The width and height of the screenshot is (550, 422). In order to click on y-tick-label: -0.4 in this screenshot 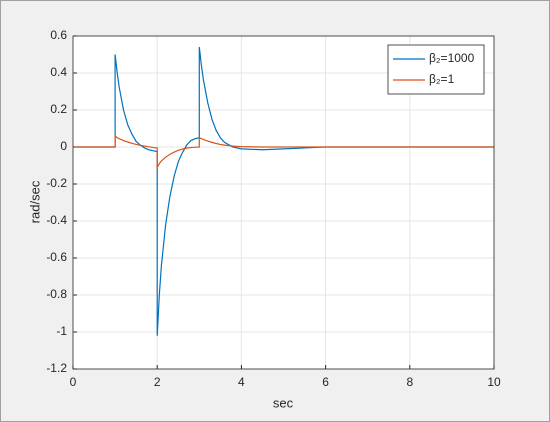, I will do `click(56, 220)`.